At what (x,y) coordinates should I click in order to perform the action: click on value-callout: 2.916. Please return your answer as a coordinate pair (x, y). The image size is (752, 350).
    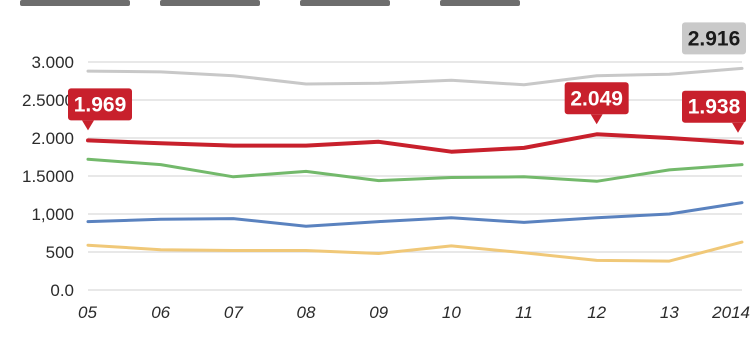
    Looking at the image, I should click on (714, 38).